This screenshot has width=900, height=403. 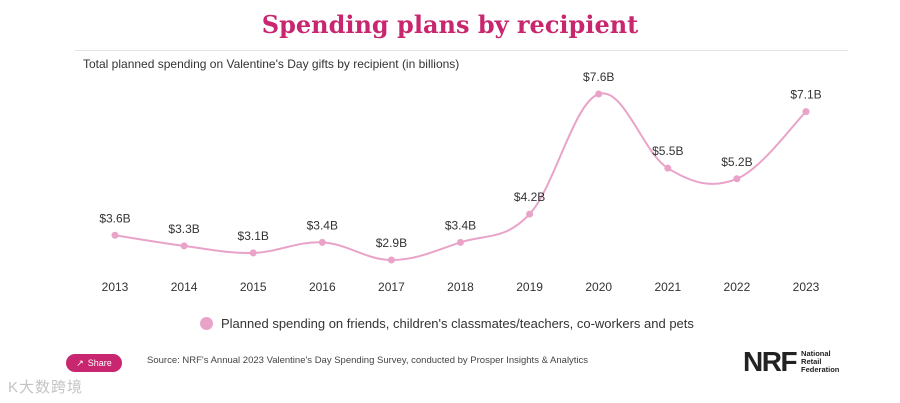 I want to click on nrf-logo: NRF National Retail Federation, so click(x=791, y=362).